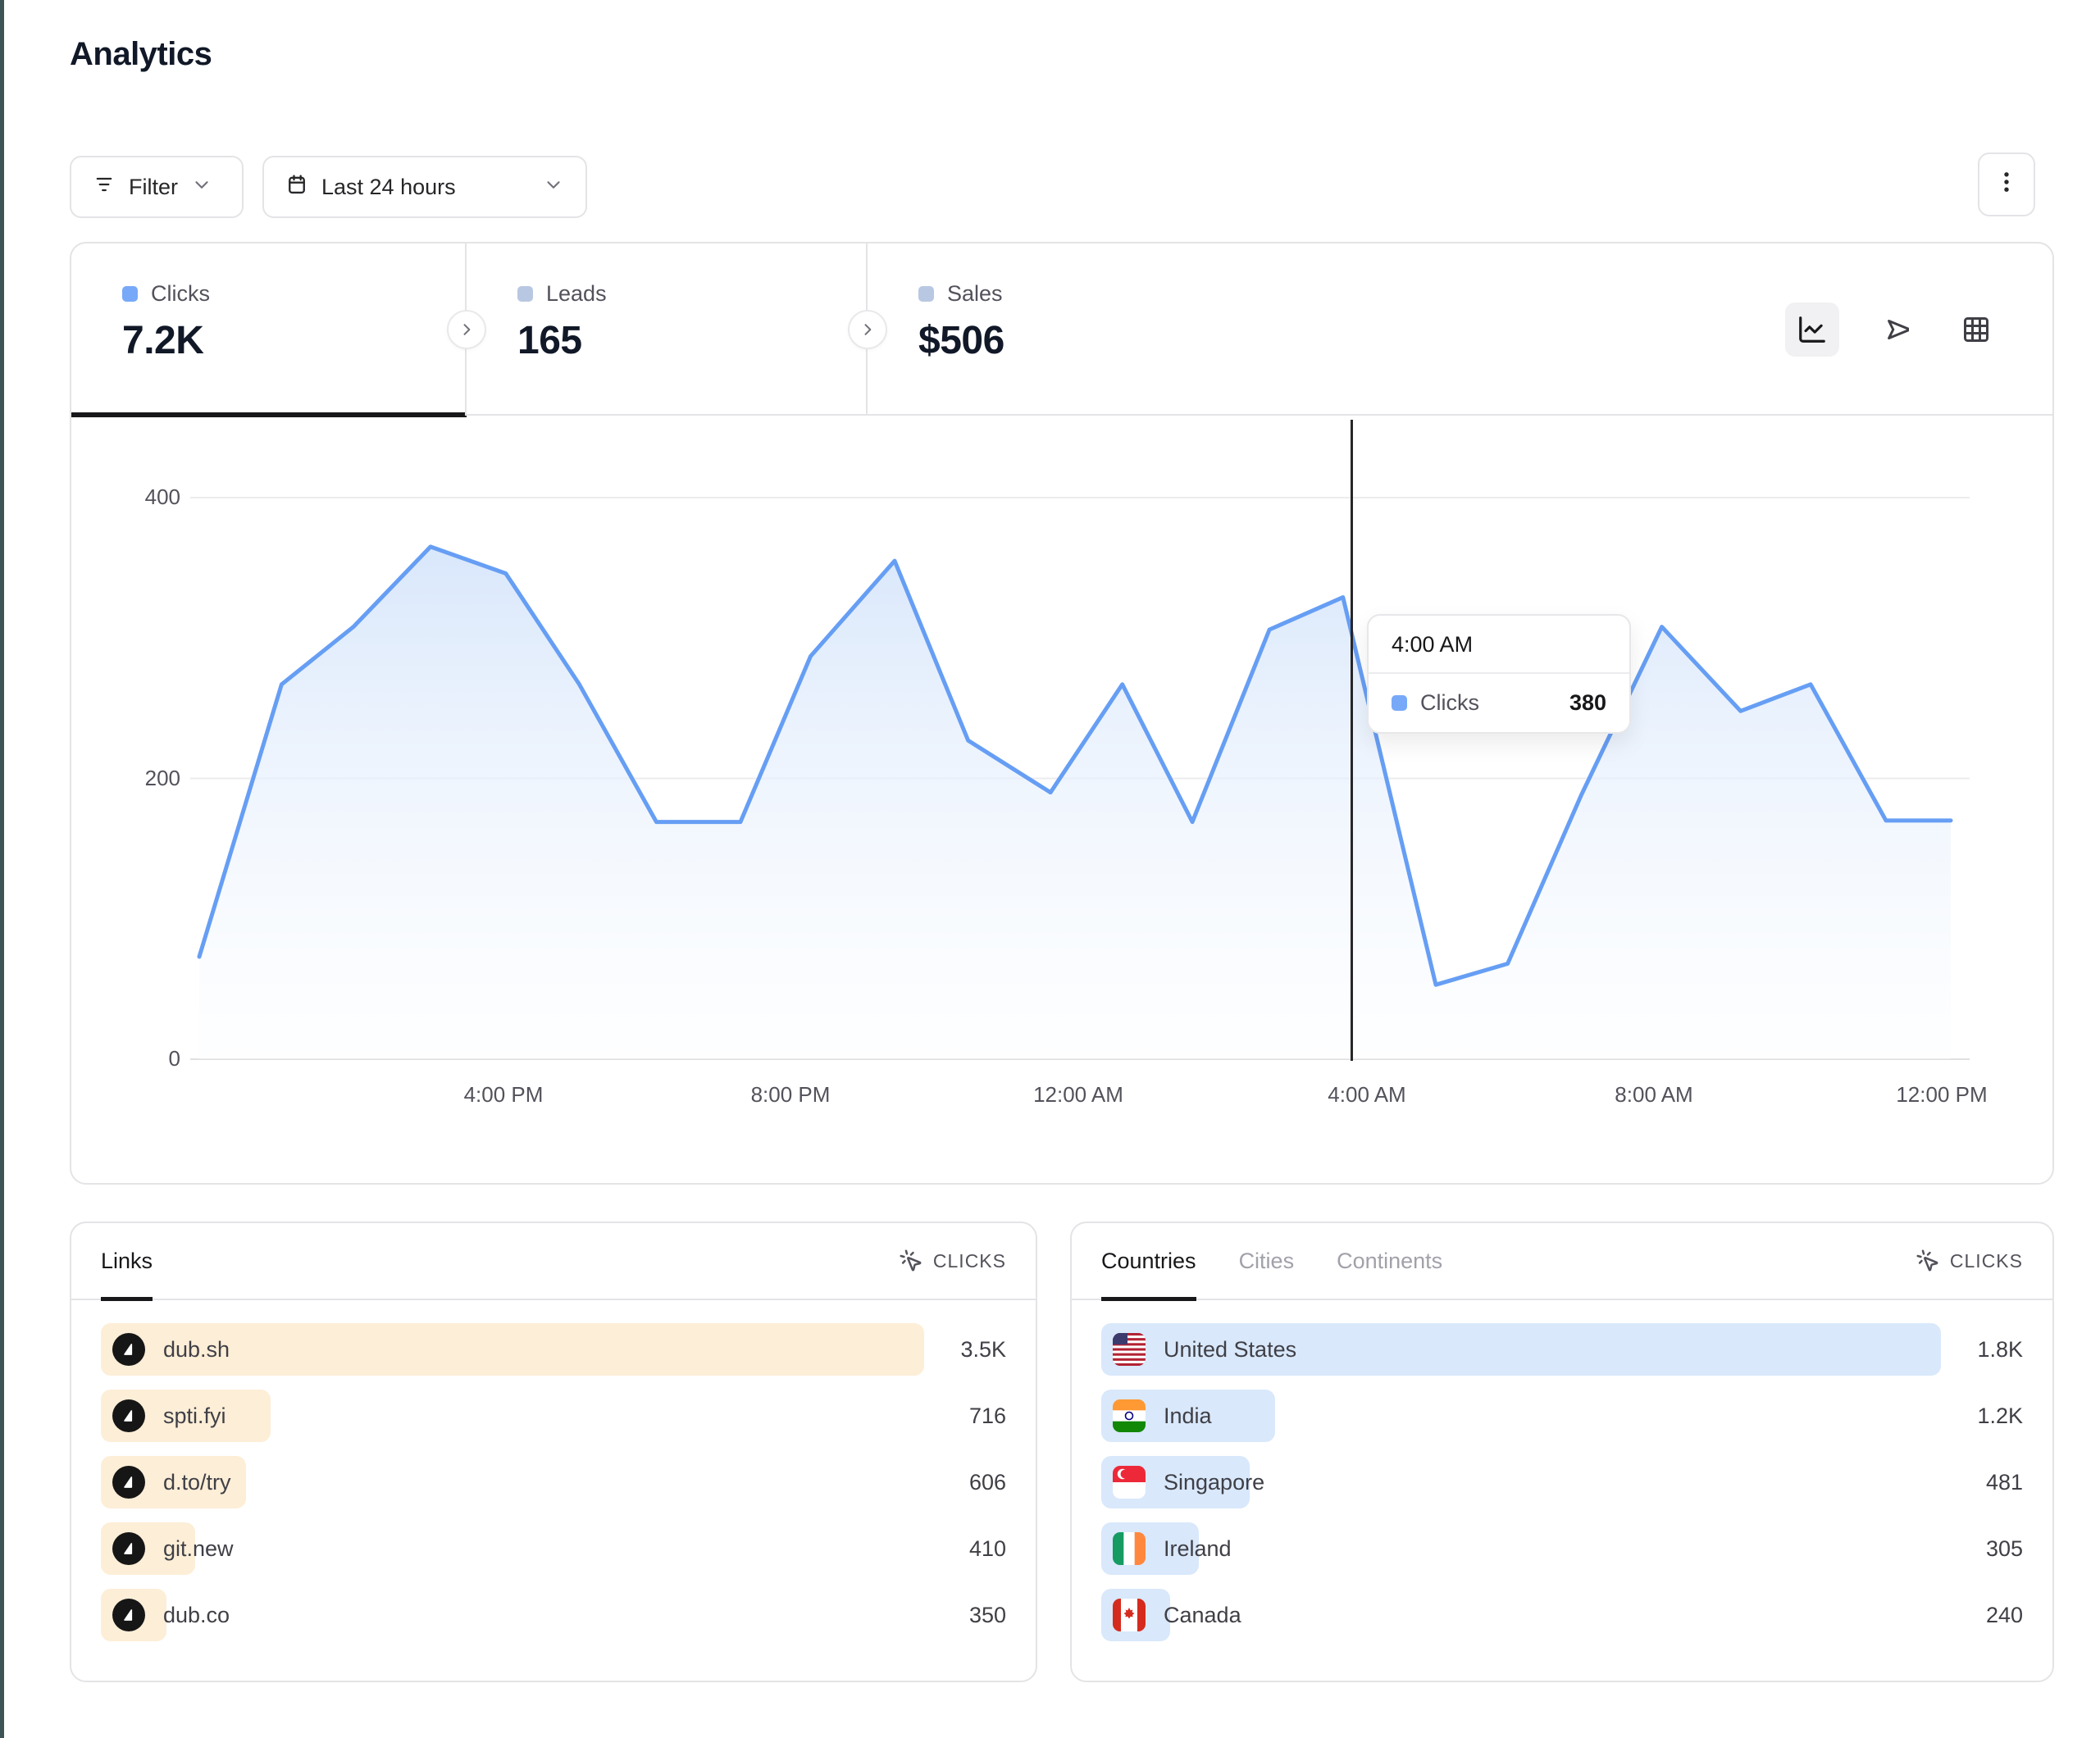  What do you see at coordinates (576, 293) in the screenshot?
I see `leads-label: Leads` at bounding box center [576, 293].